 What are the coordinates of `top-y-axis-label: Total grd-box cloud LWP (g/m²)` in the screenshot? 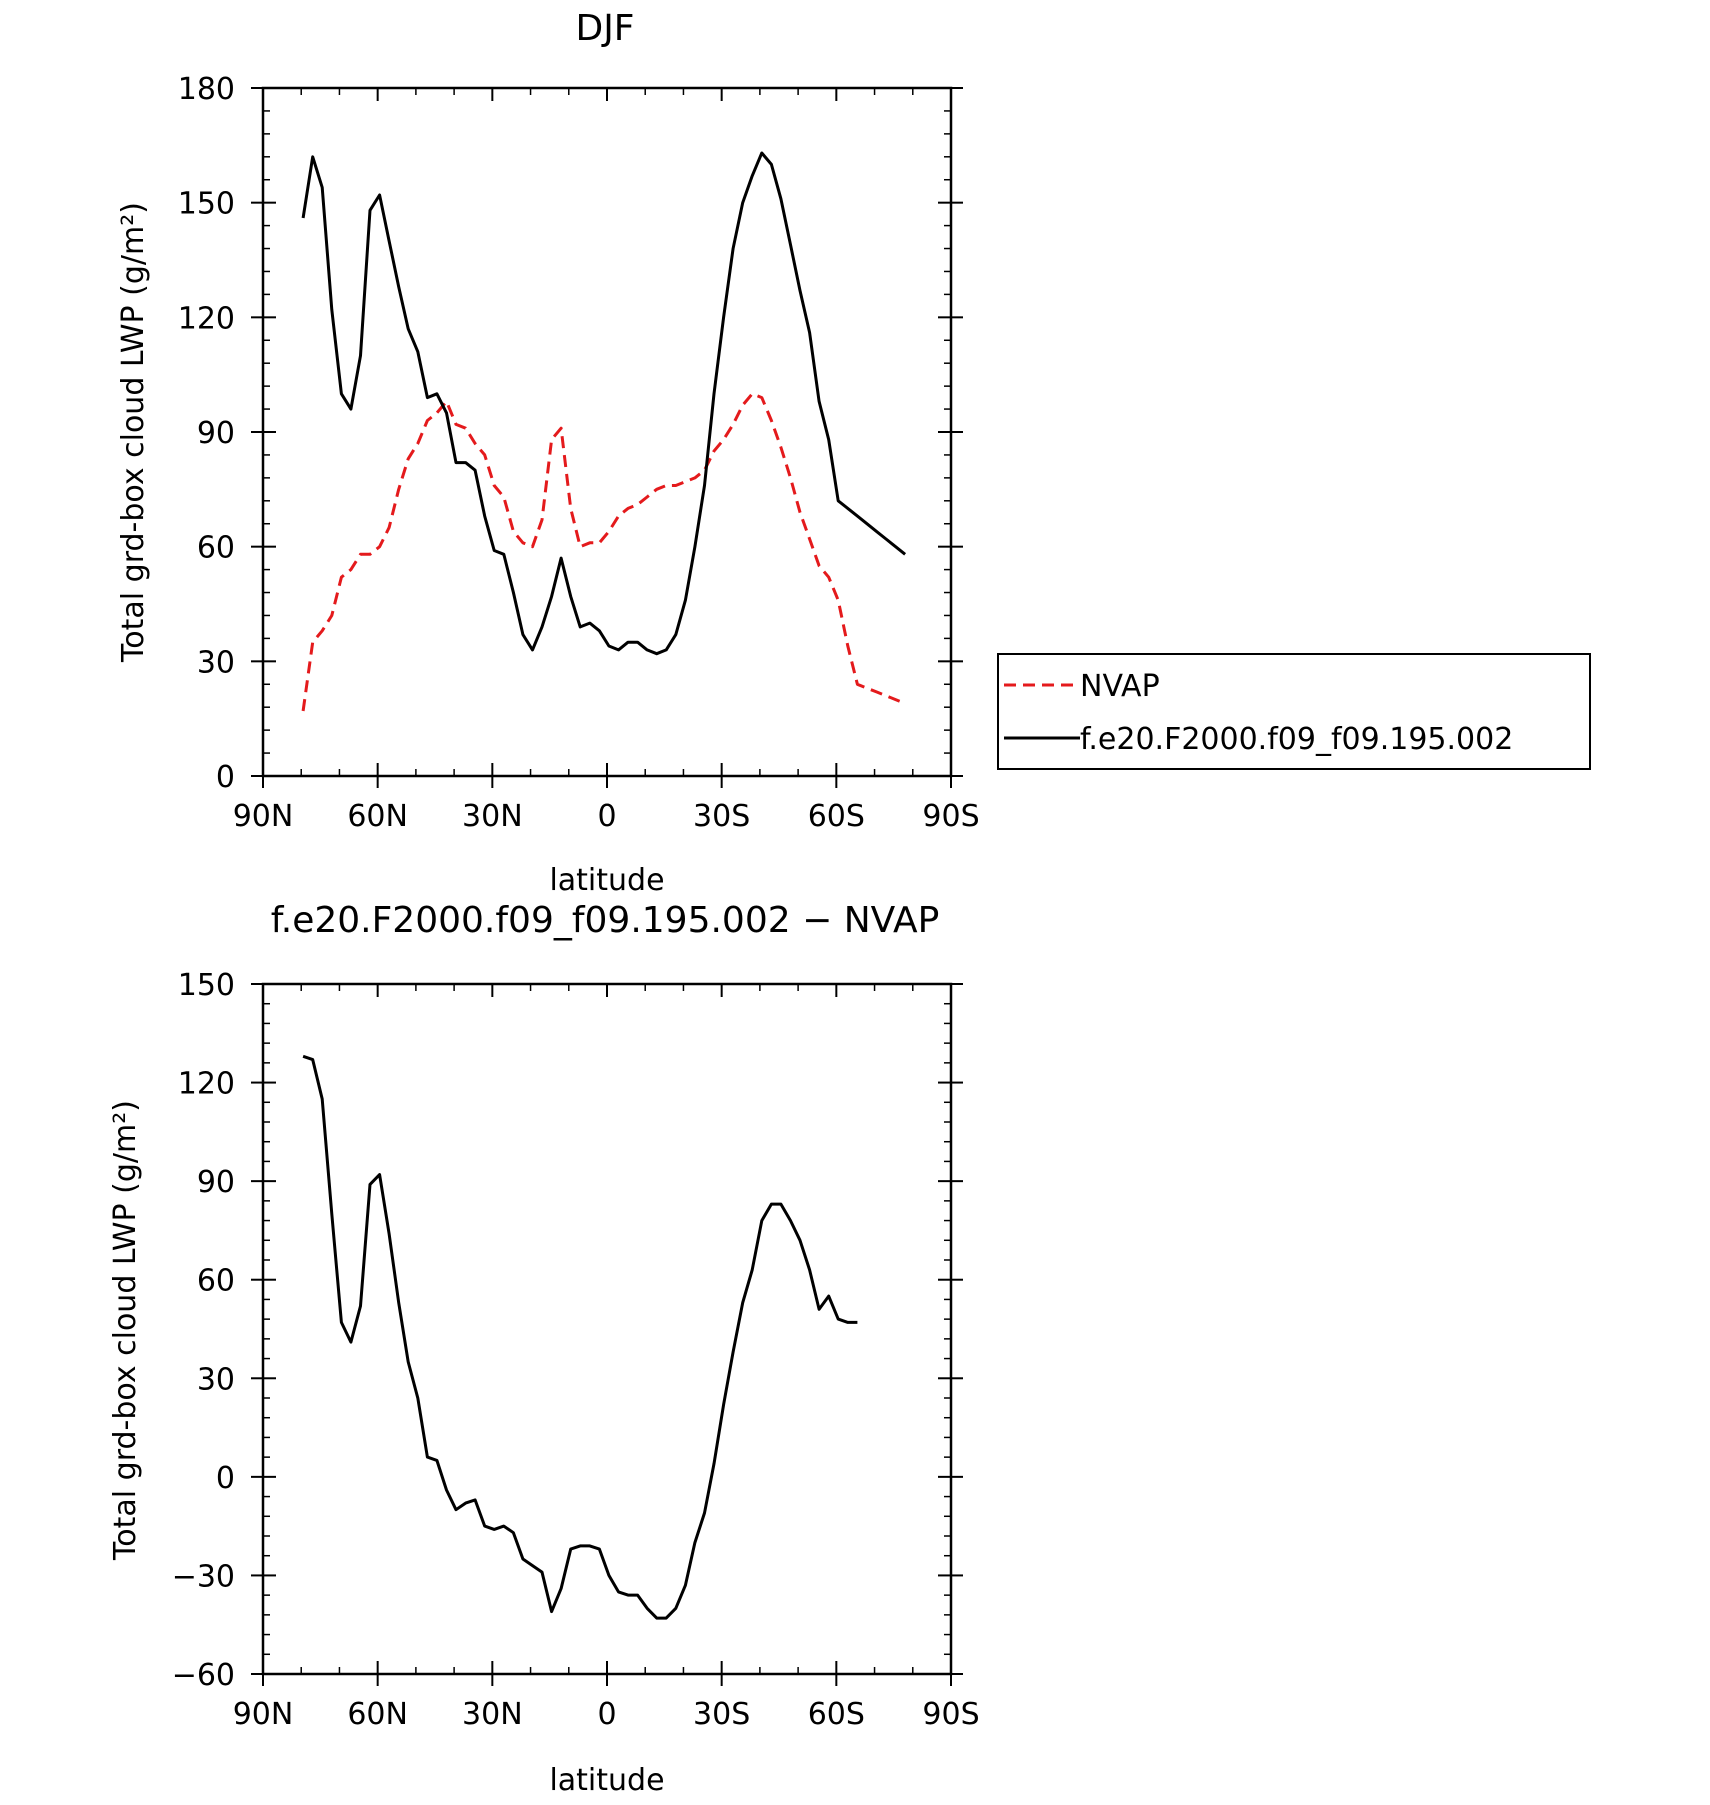 It's located at (133, 432).